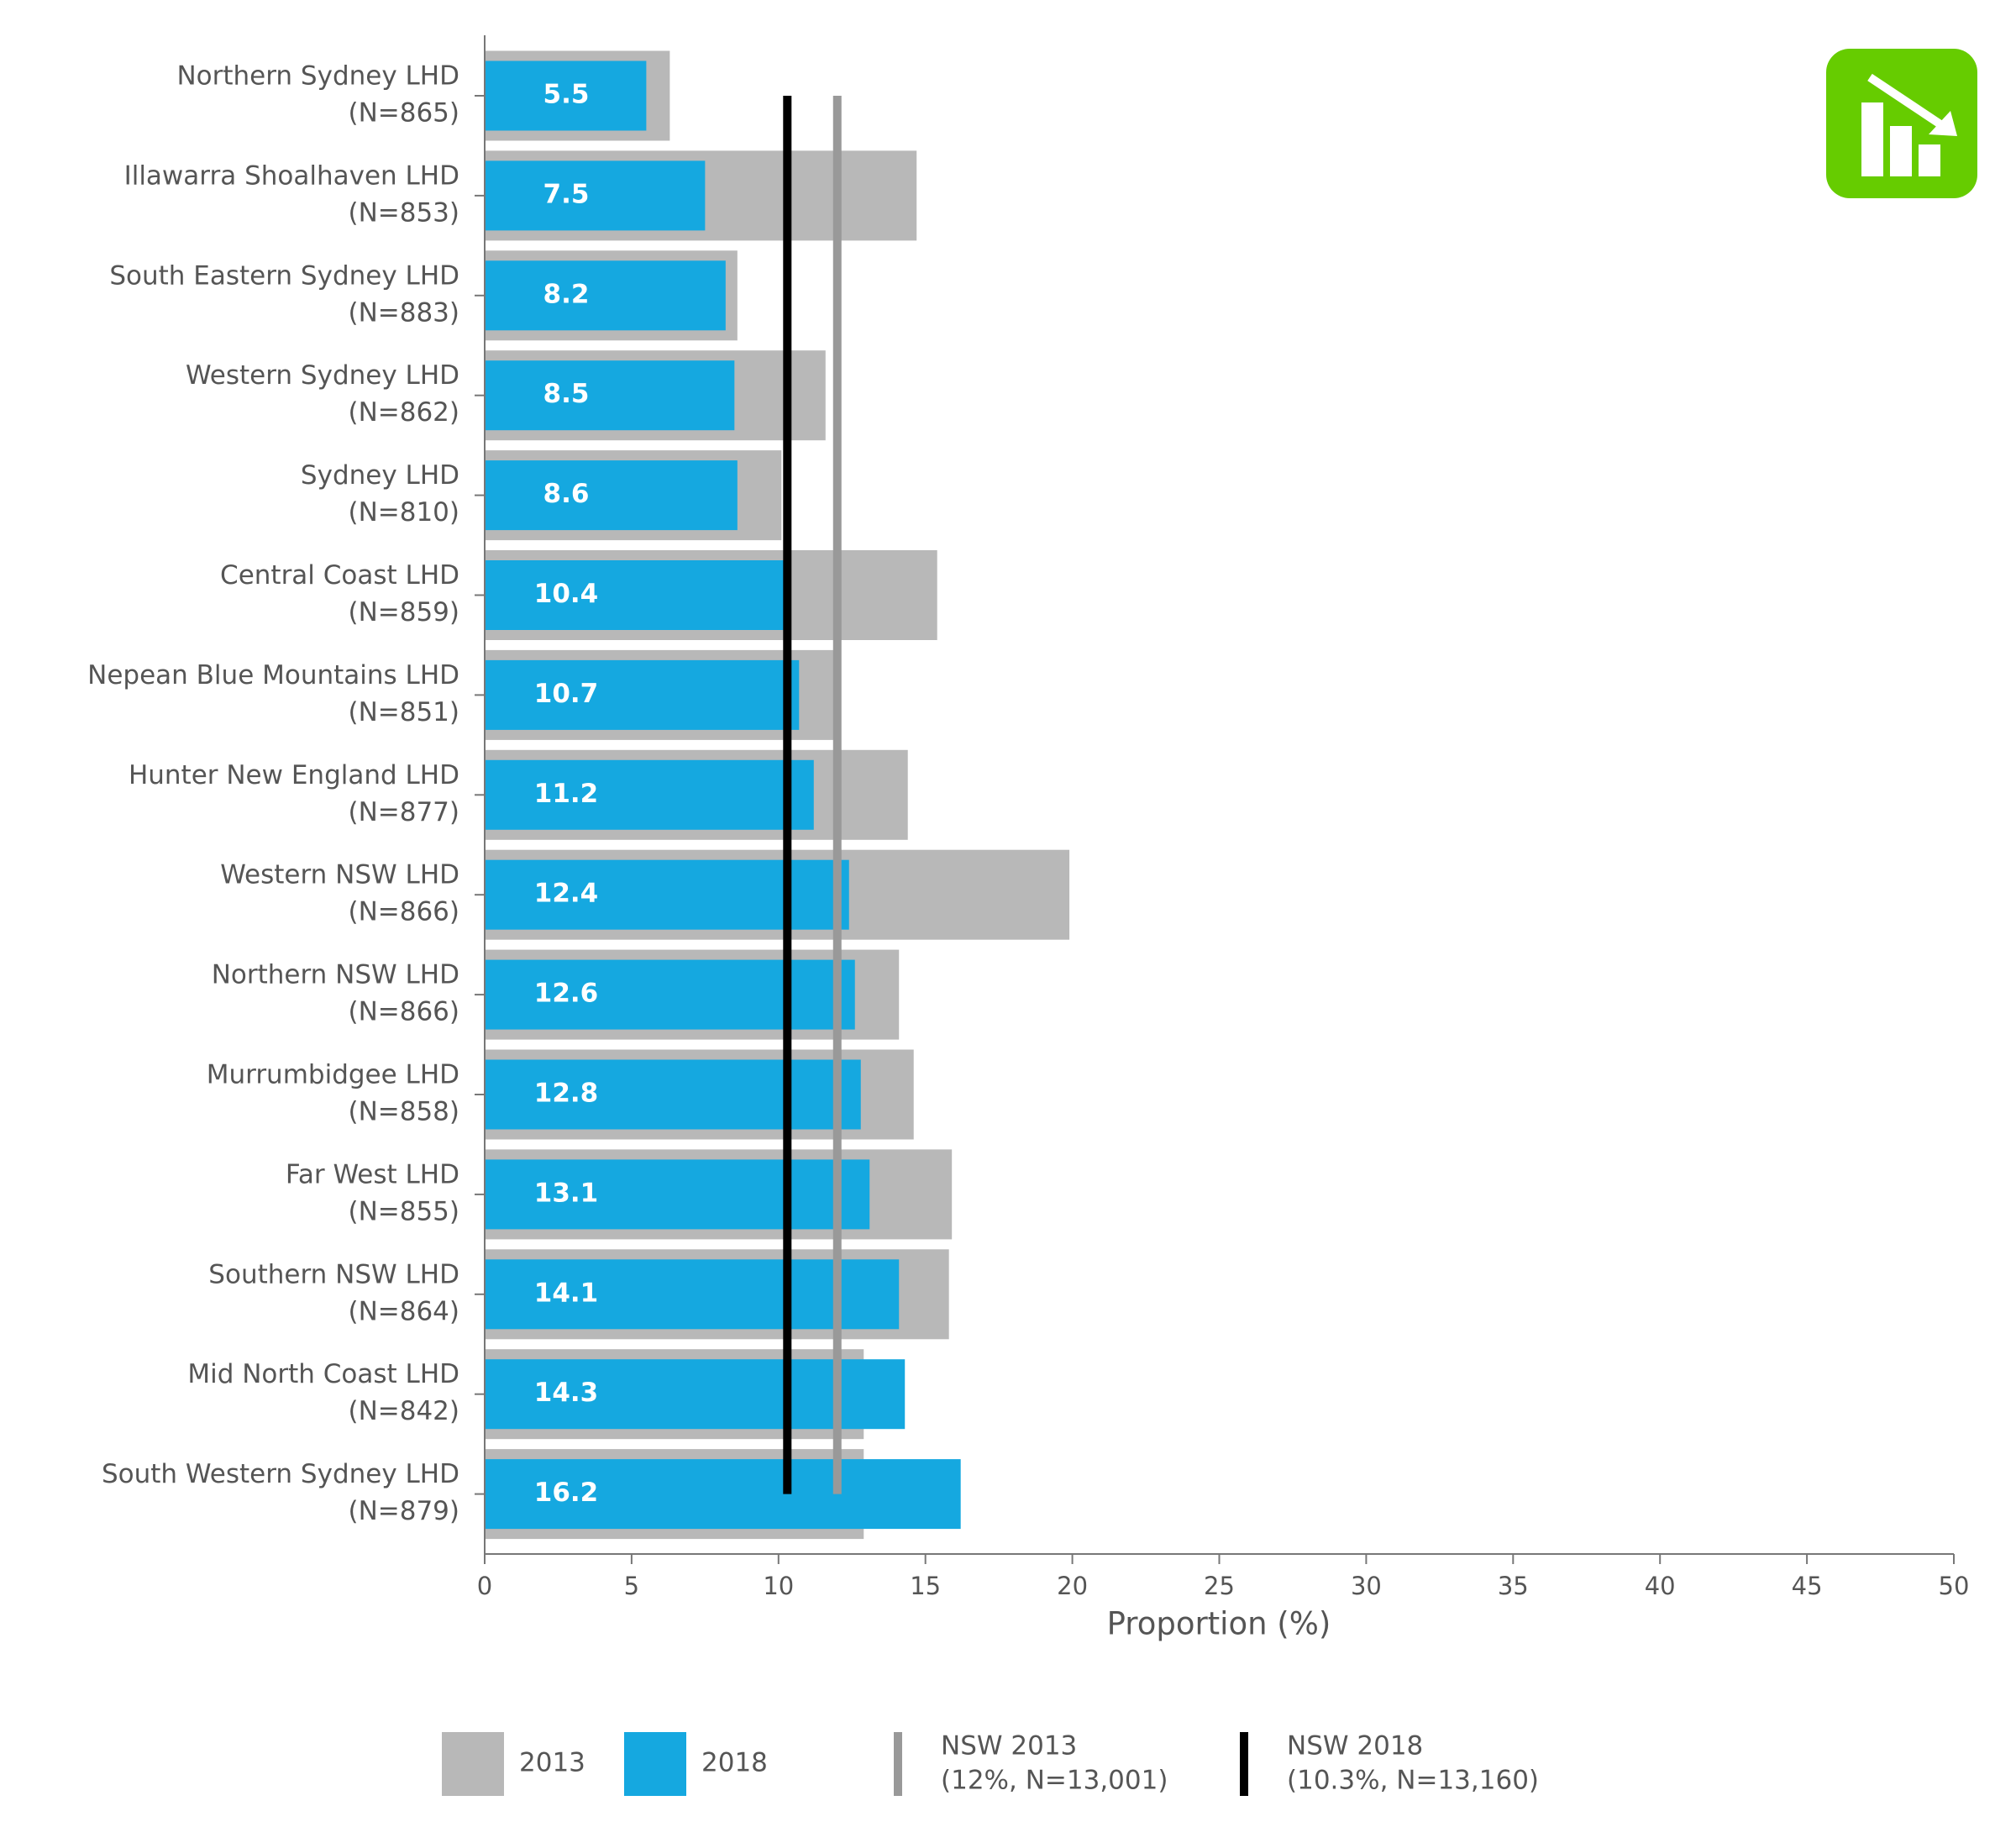  What do you see at coordinates (372, 1174) in the screenshot?
I see `y-tick-label: Far West LHD` at bounding box center [372, 1174].